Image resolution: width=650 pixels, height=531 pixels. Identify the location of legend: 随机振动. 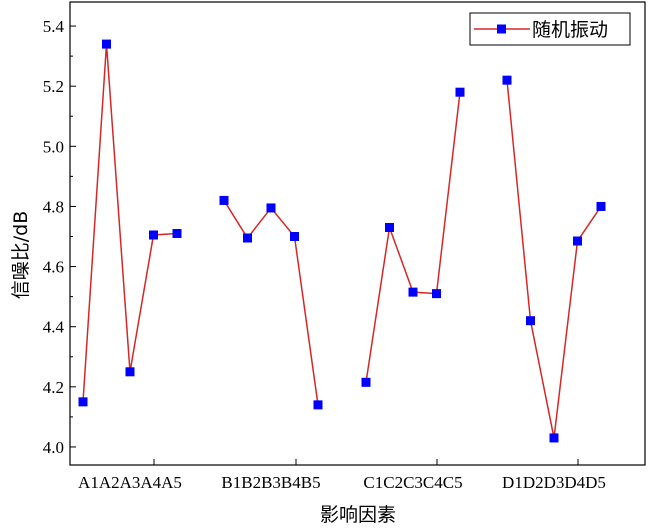
(550, 29).